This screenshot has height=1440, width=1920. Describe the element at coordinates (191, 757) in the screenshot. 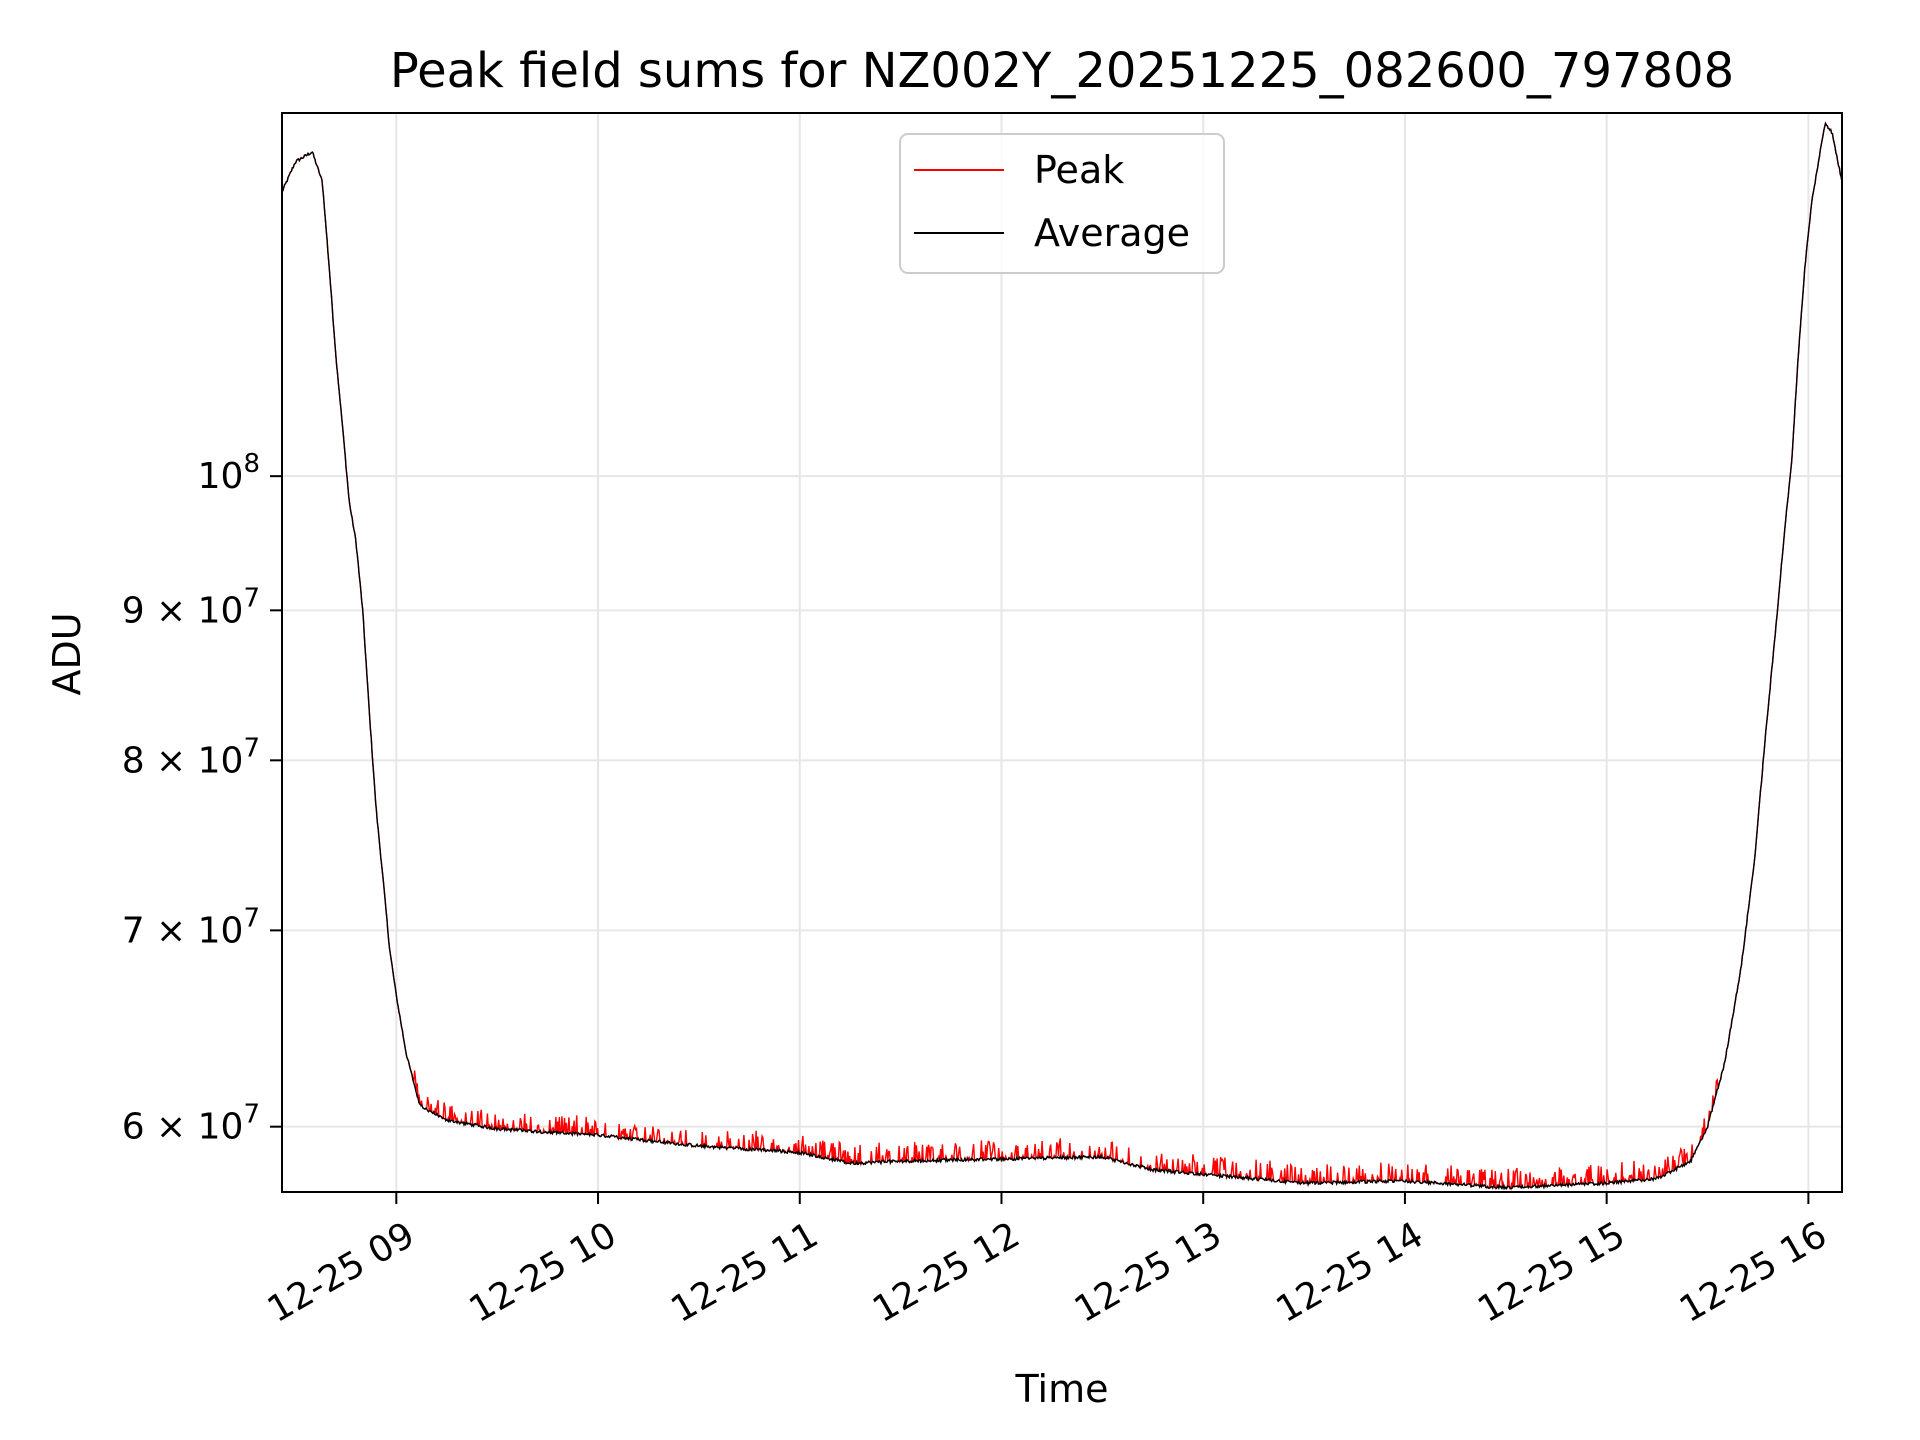

I see `y-tick-label: 8 × 107` at that location.